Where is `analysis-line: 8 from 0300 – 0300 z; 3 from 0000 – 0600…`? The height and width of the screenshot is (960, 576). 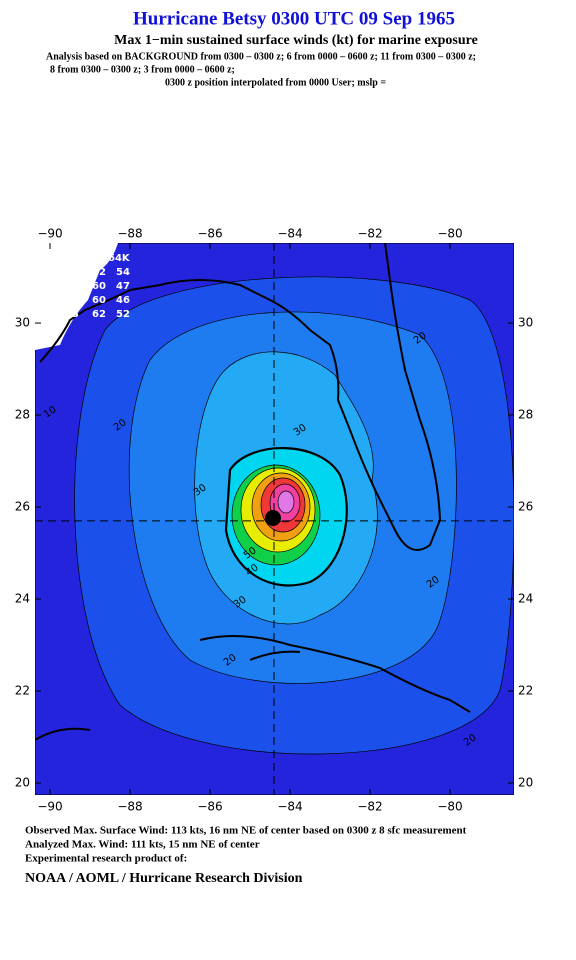
analysis-line: 8 from 0300 – 0300 z; 3 from 0000 – 0600… is located at coordinates (142, 69).